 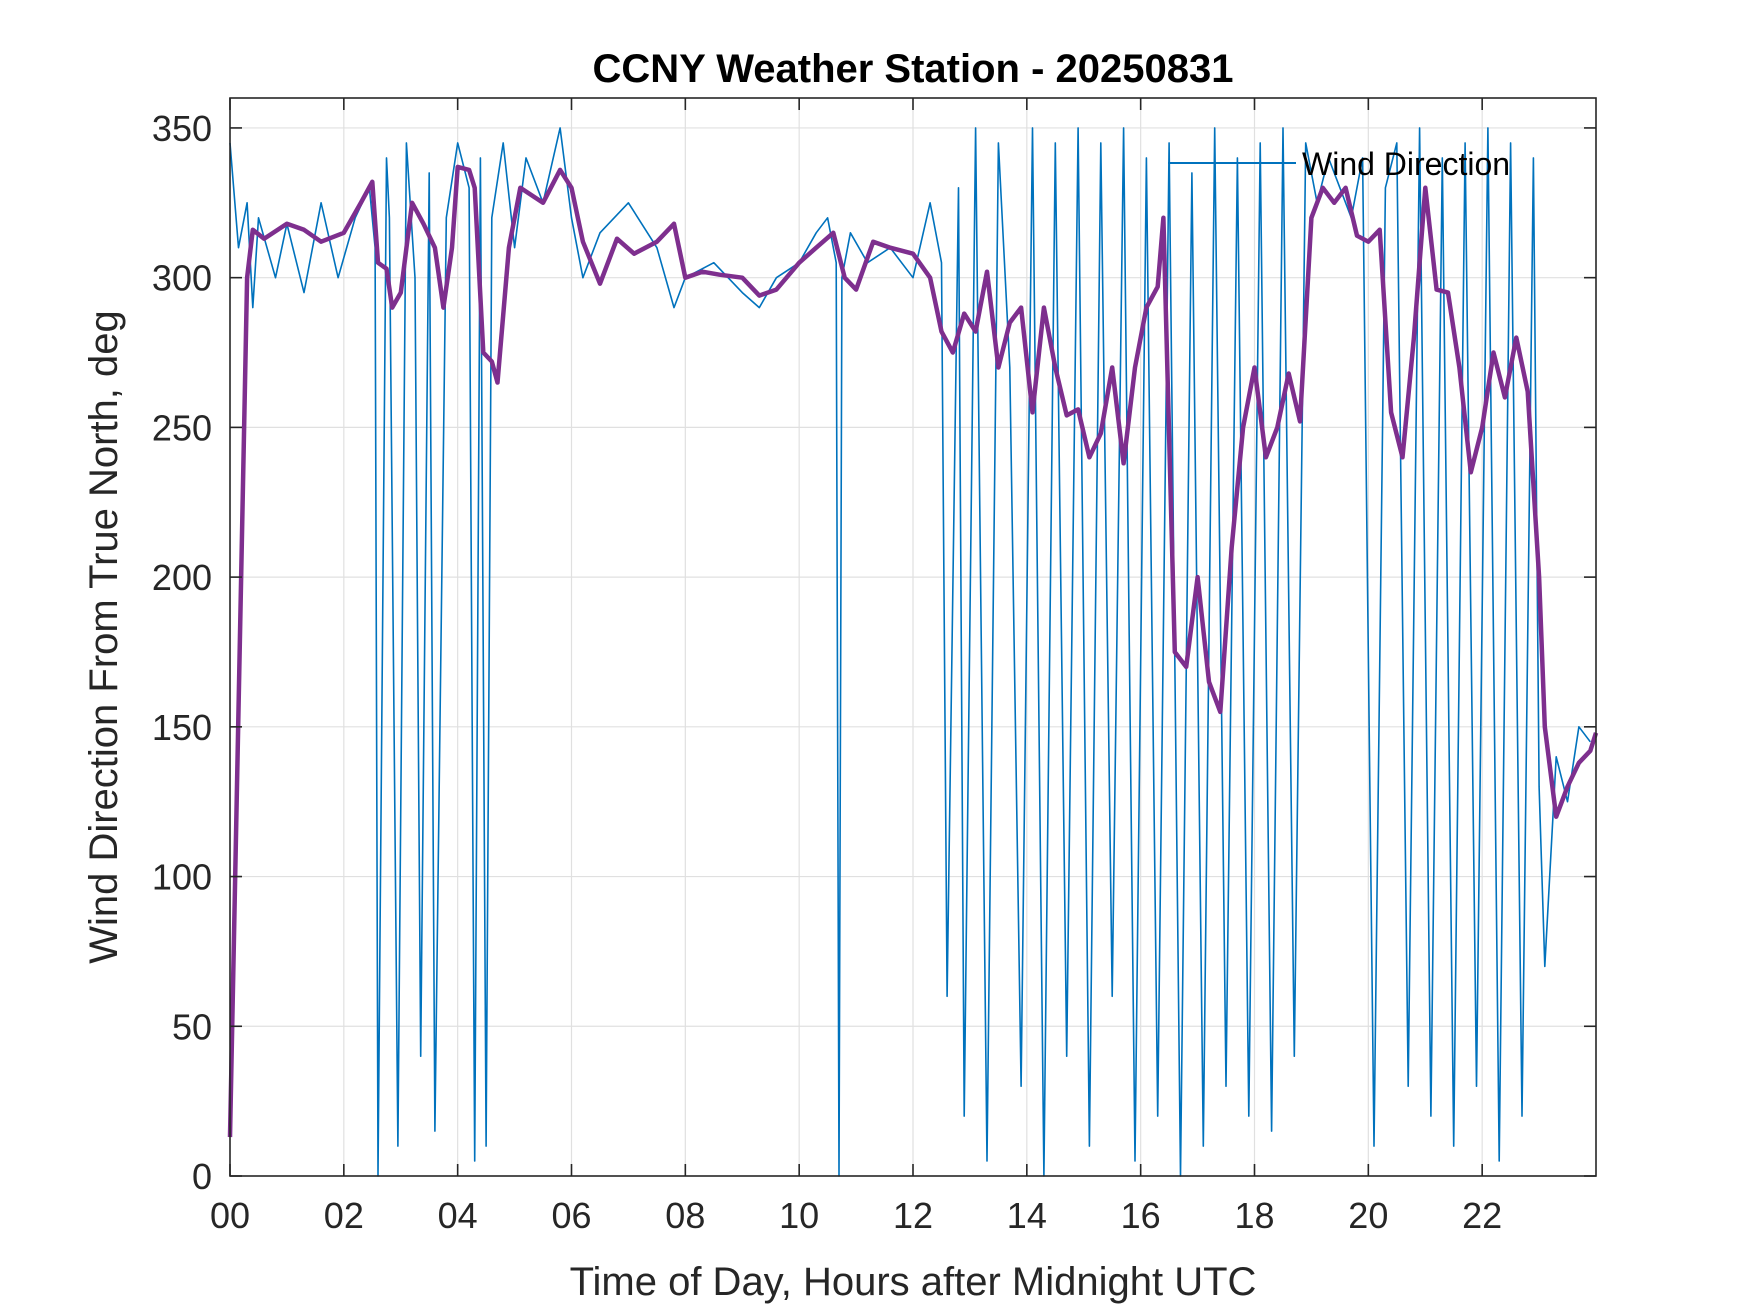 What do you see at coordinates (458, 1215) in the screenshot?
I see `x-tick-label: 04` at bounding box center [458, 1215].